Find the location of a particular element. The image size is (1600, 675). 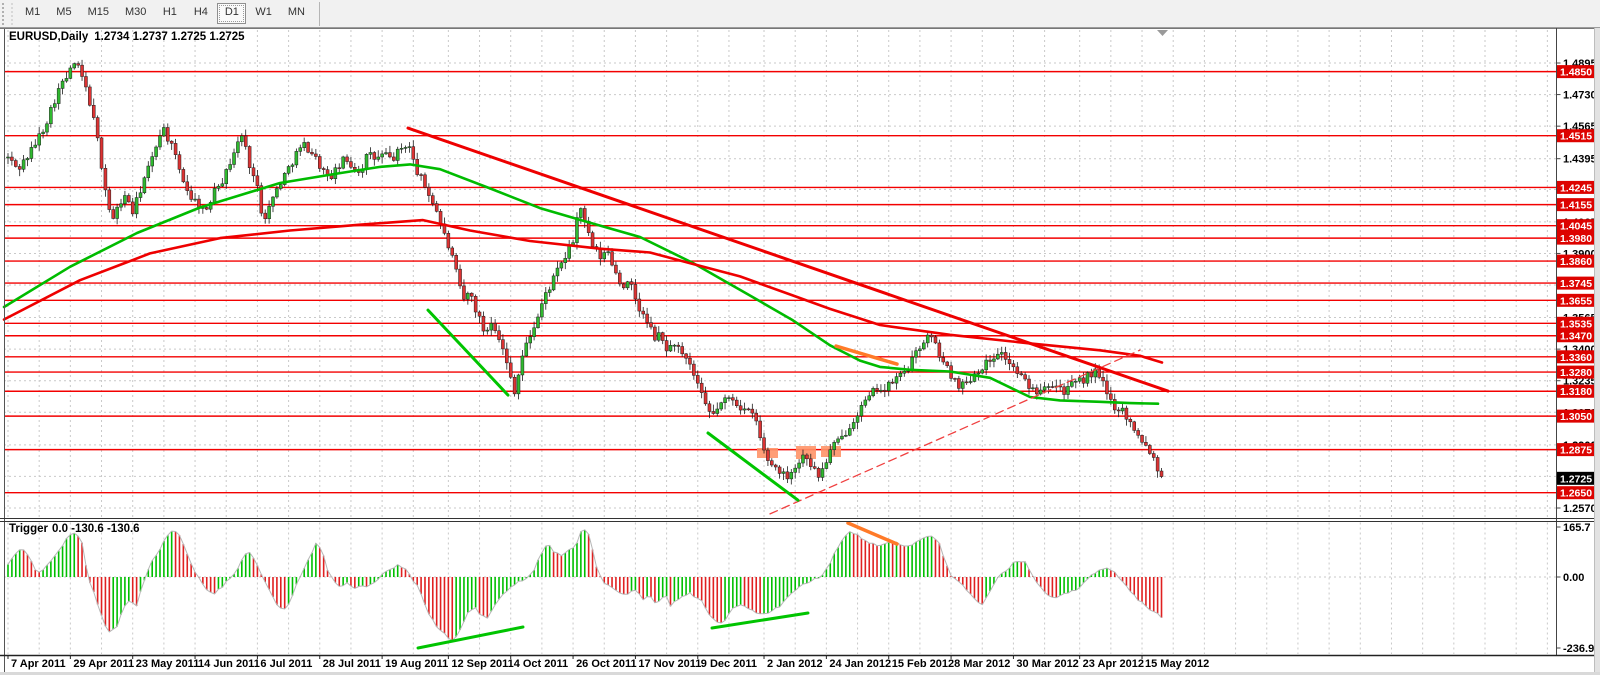

level-badge-label: 1.3470 is located at coordinates (1576, 337).